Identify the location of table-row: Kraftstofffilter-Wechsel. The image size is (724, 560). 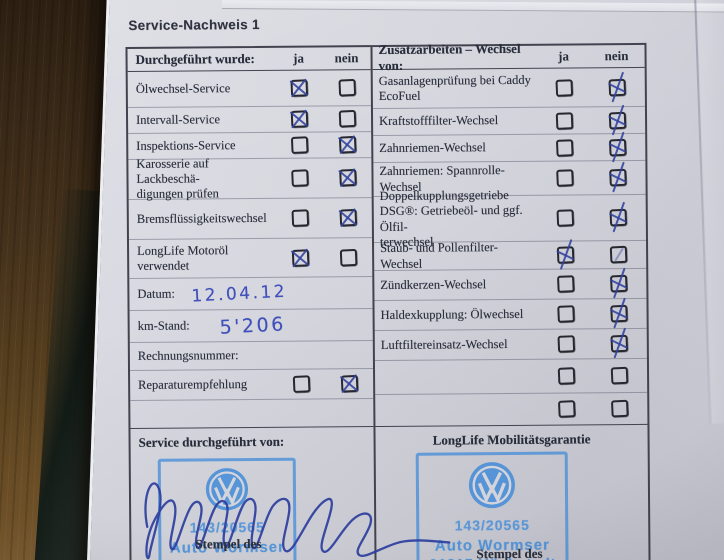
(509, 121).